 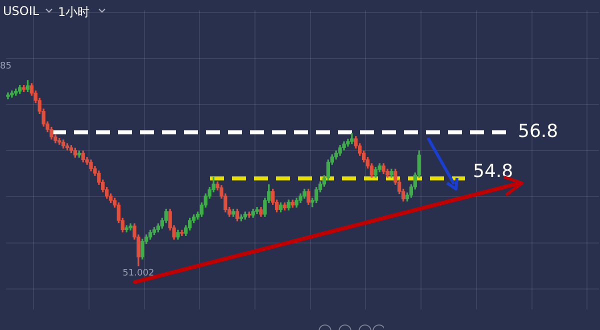 What do you see at coordinates (74, 12) in the screenshot?
I see `chart-subtitle: 1小时` at bounding box center [74, 12].